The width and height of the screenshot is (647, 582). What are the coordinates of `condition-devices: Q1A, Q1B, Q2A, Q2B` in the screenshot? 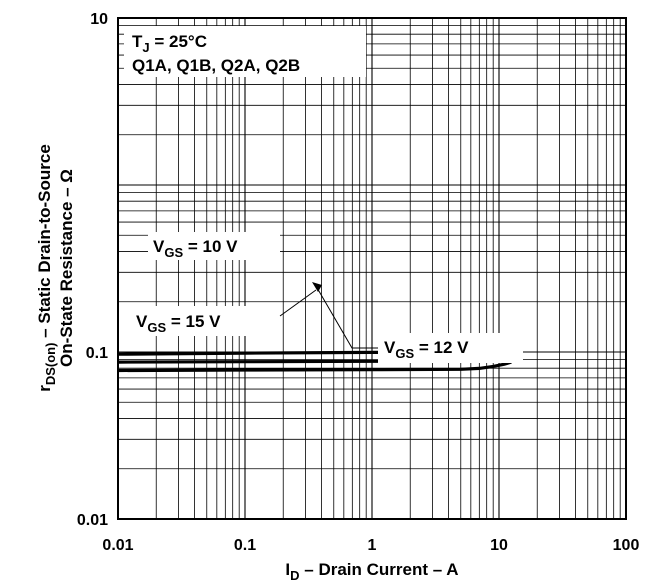 It's located at (216, 65).